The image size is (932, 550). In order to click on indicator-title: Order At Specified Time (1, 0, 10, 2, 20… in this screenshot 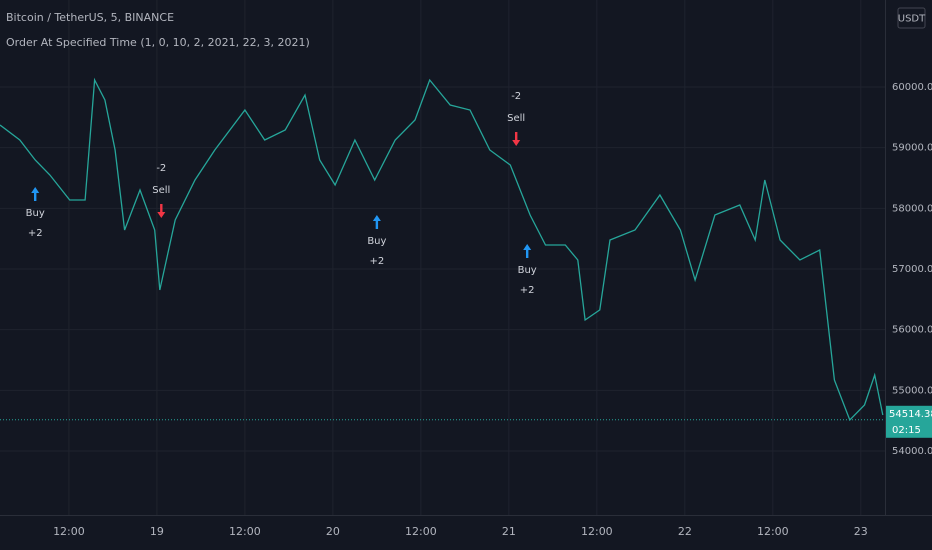, I will do `click(158, 42)`.